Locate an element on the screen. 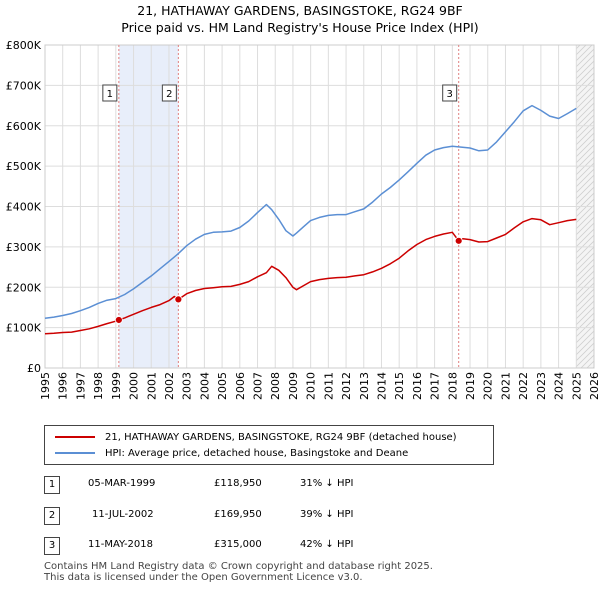 The width and height of the screenshot is (600, 590). x-tick-label: 2003 is located at coordinates (187, 386).